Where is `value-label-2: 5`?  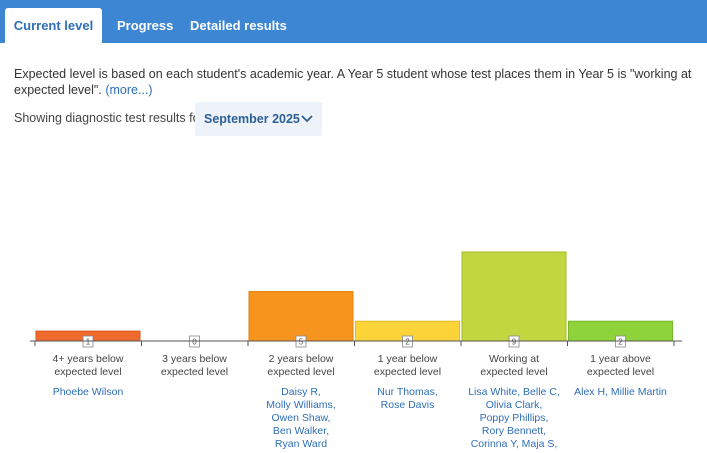
value-label-2: 5 is located at coordinates (301, 342).